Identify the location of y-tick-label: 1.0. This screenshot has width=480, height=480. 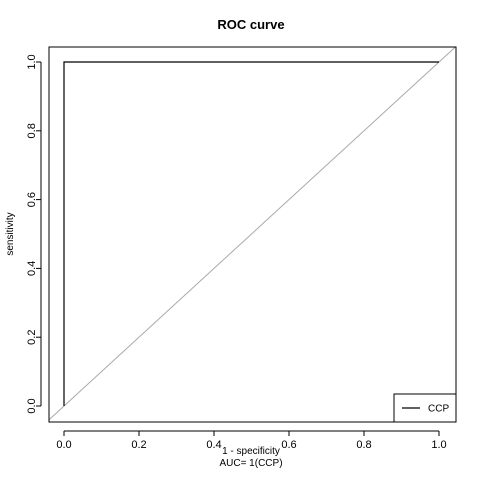
(32, 61).